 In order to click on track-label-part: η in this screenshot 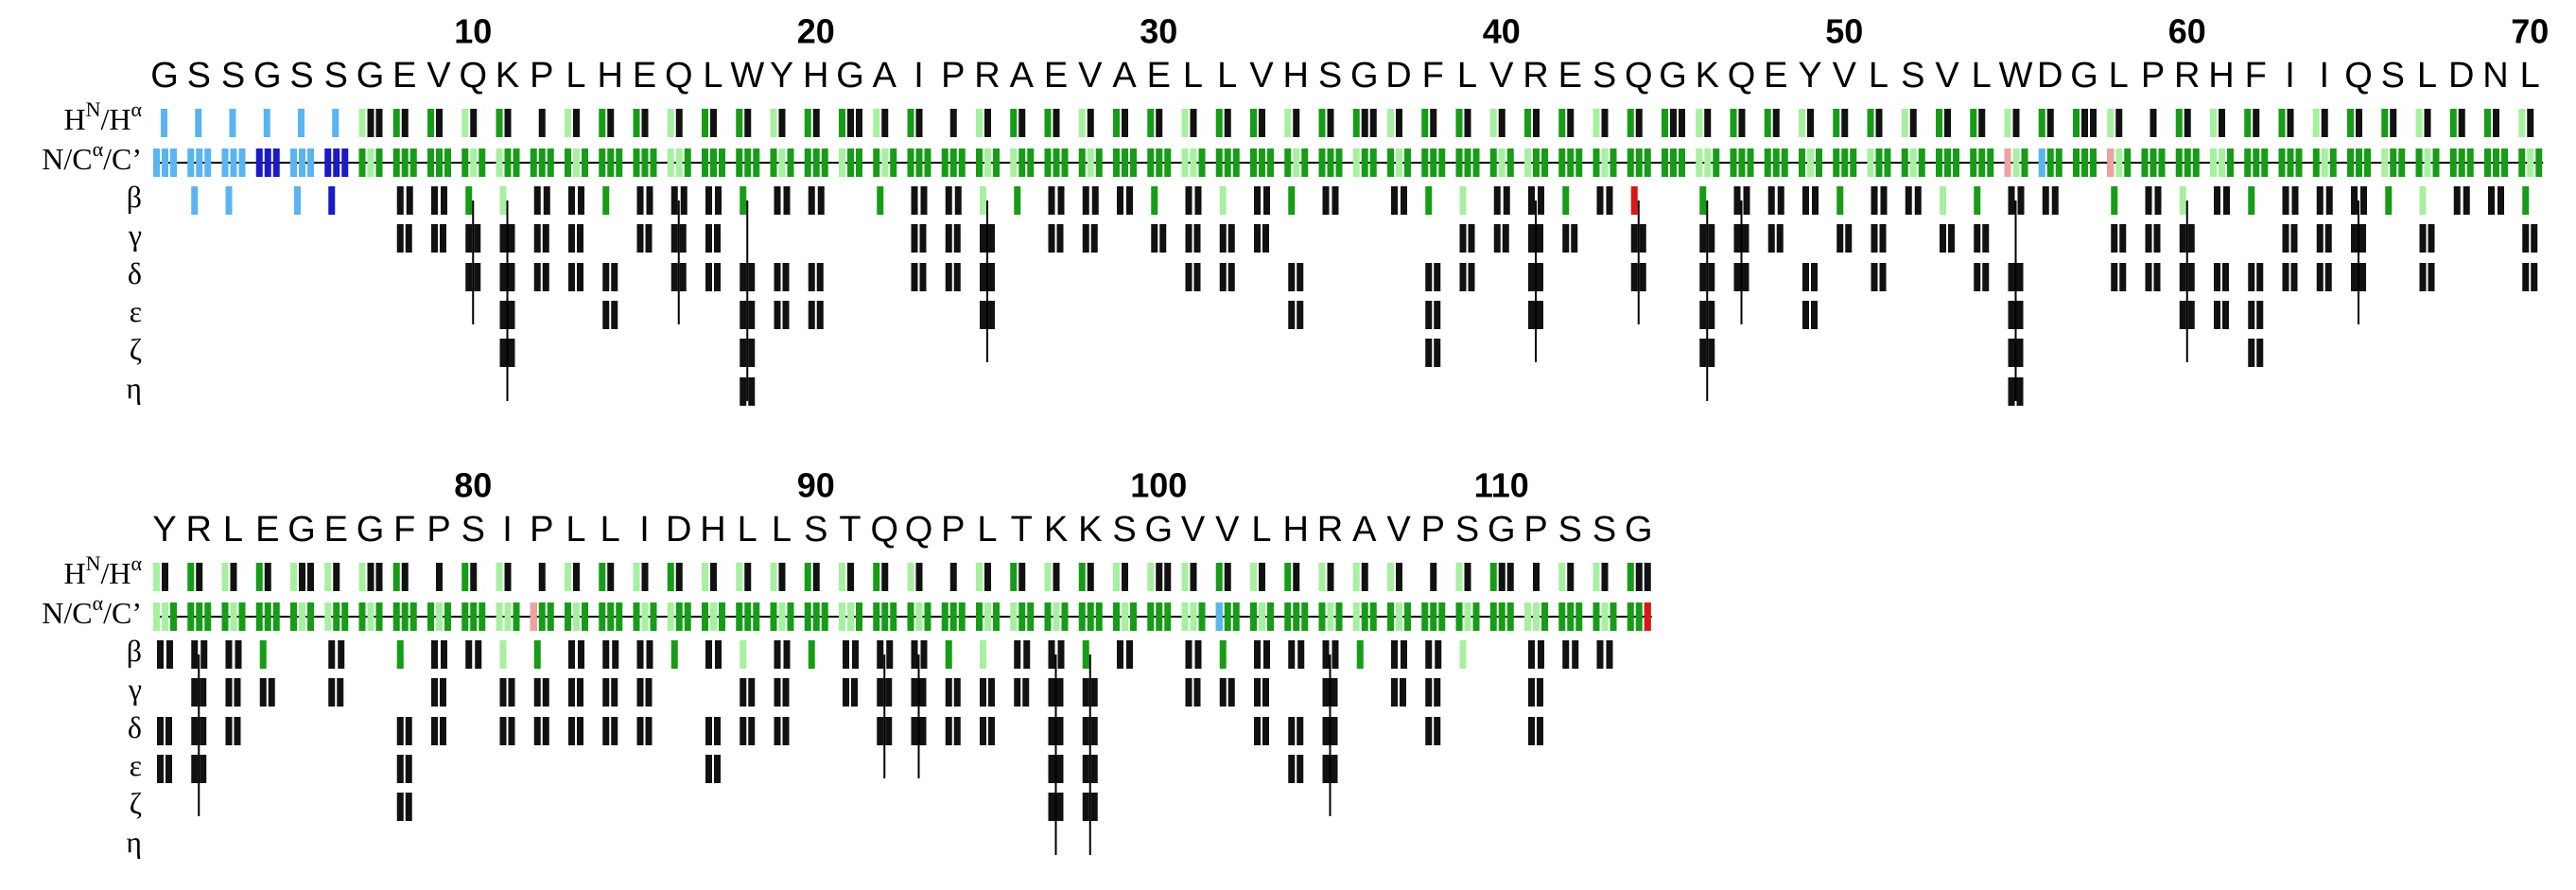, I will do `click(134, 388)`.